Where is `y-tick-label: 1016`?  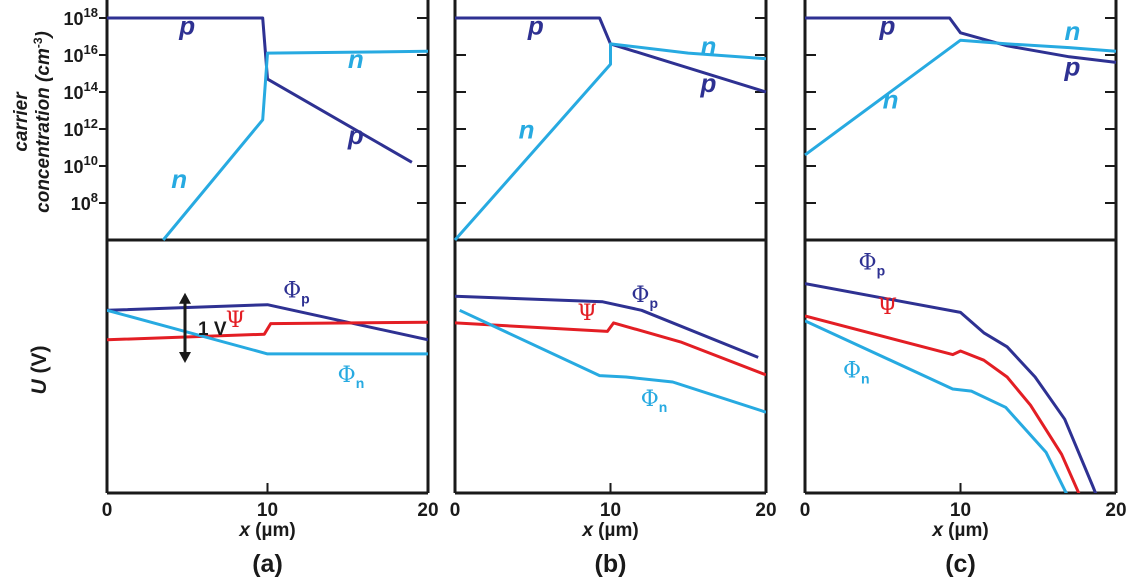 y-tick-label: 1016 is located at coordinates (81, 54).